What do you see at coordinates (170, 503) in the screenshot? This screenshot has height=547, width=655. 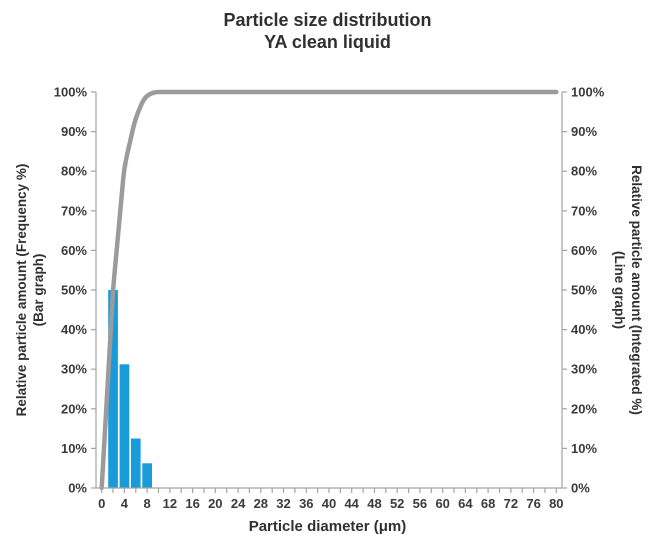 I see `x-tick-label: 12` at bounding box center [170, 503].